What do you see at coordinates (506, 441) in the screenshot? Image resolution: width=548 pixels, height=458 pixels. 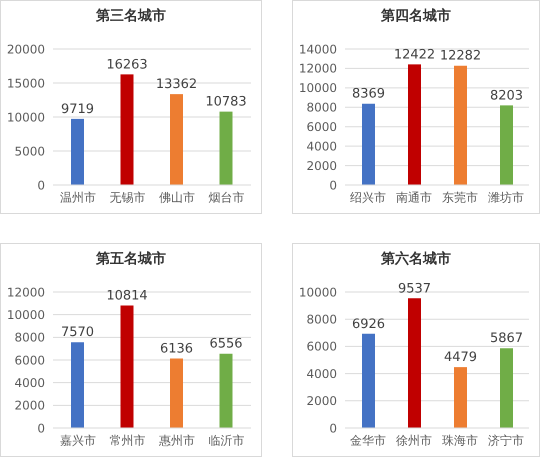 I see `x-tick-label: 济宁市` at bounding box center [506, 441].